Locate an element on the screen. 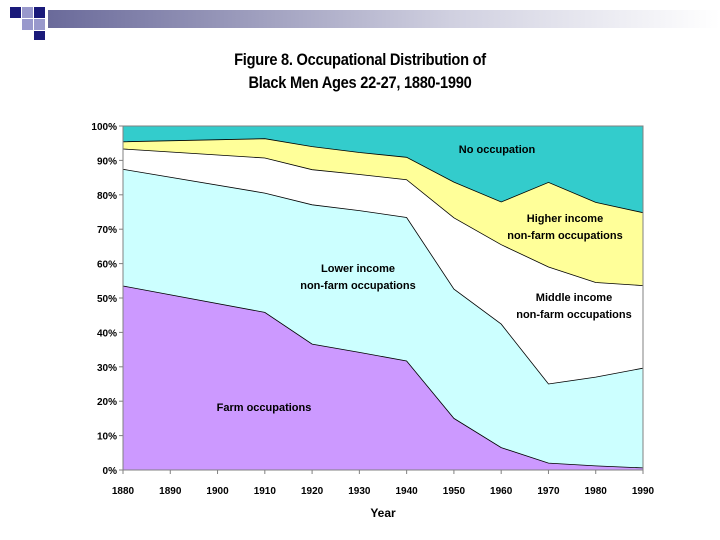  x-tick-label: 1910 is located at coordinates (265, 491).